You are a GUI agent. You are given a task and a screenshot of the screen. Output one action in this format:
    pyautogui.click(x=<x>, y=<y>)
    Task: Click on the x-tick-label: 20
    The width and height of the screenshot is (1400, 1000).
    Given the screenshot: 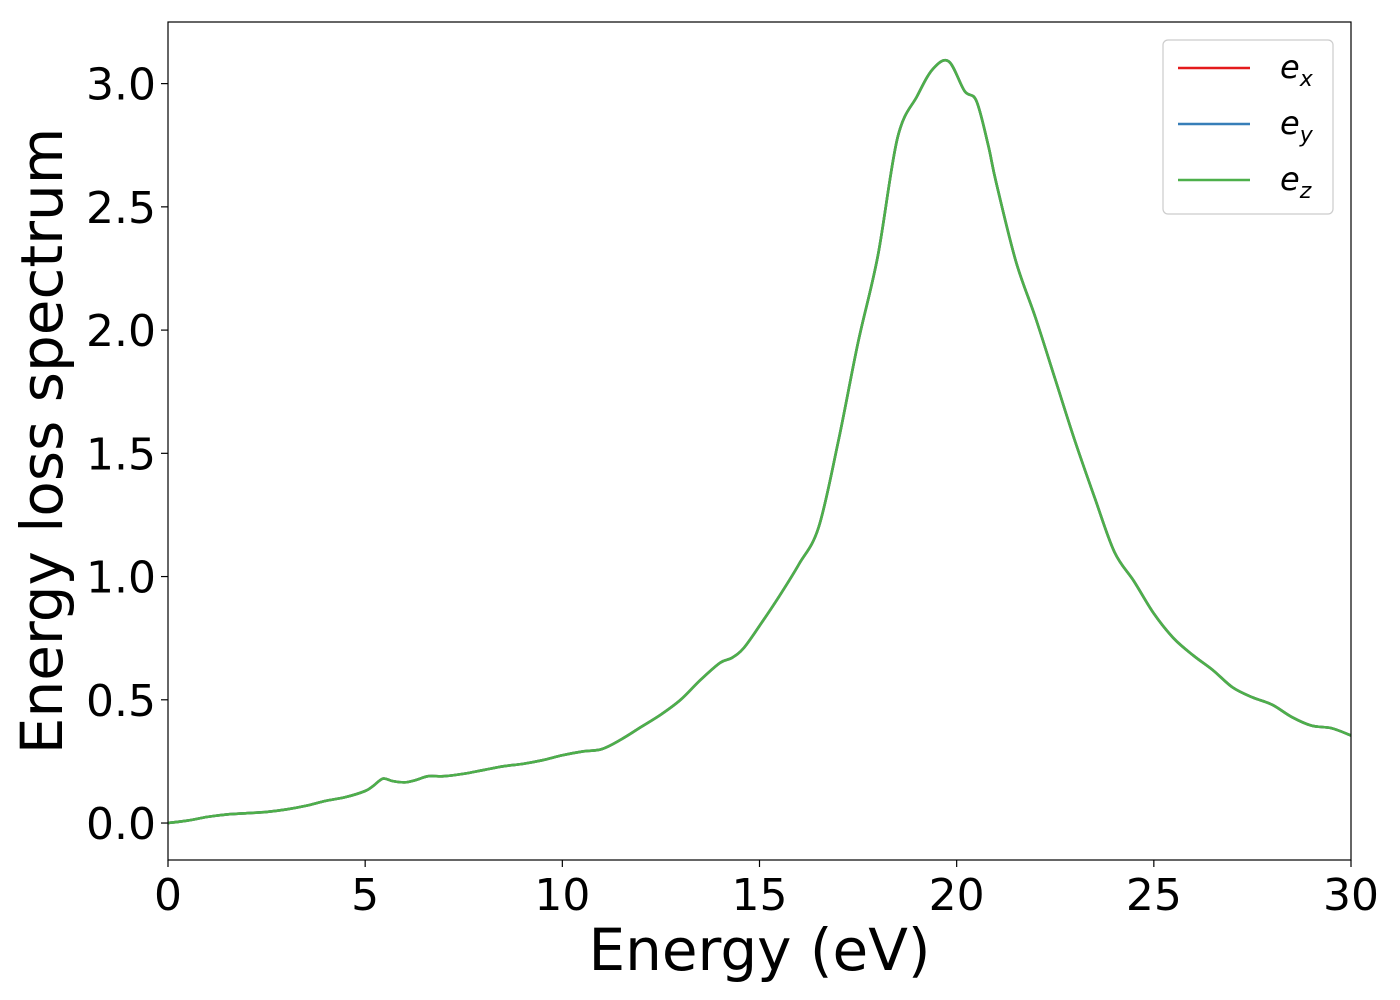 What is the action you would take?
    pyautogui.click(x=957, y=895)
    